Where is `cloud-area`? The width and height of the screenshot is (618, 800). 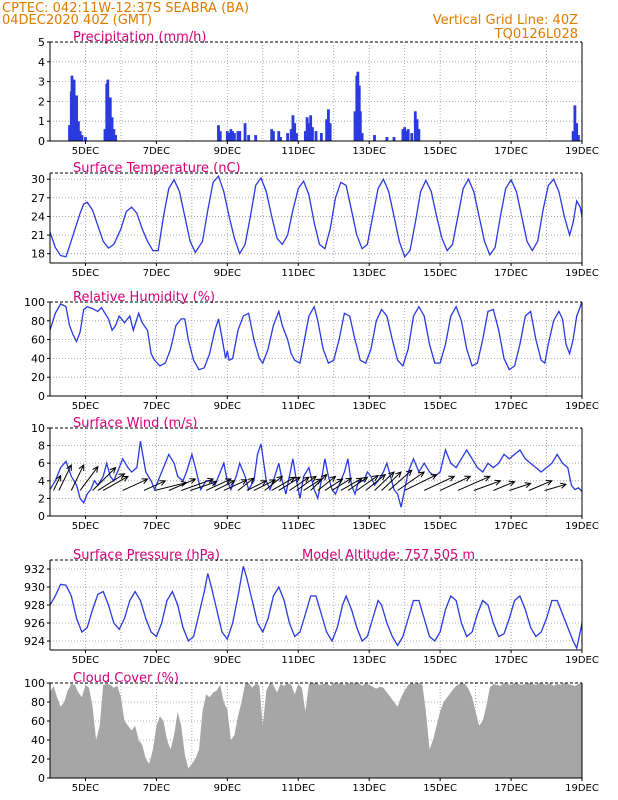
cloud-area is located at coordinates (316, 730).